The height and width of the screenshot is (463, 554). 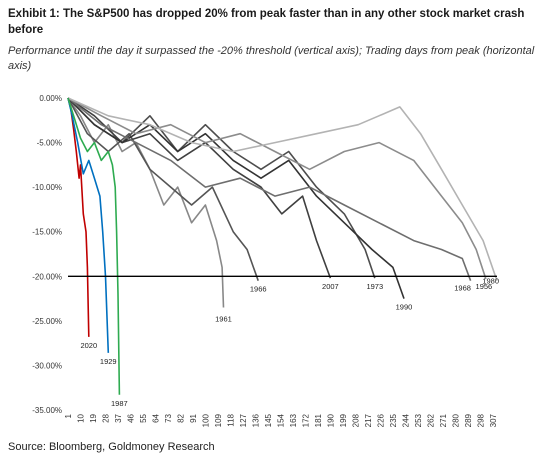 I want to click on x-tick-label: 1, so click(x=68, y=415).